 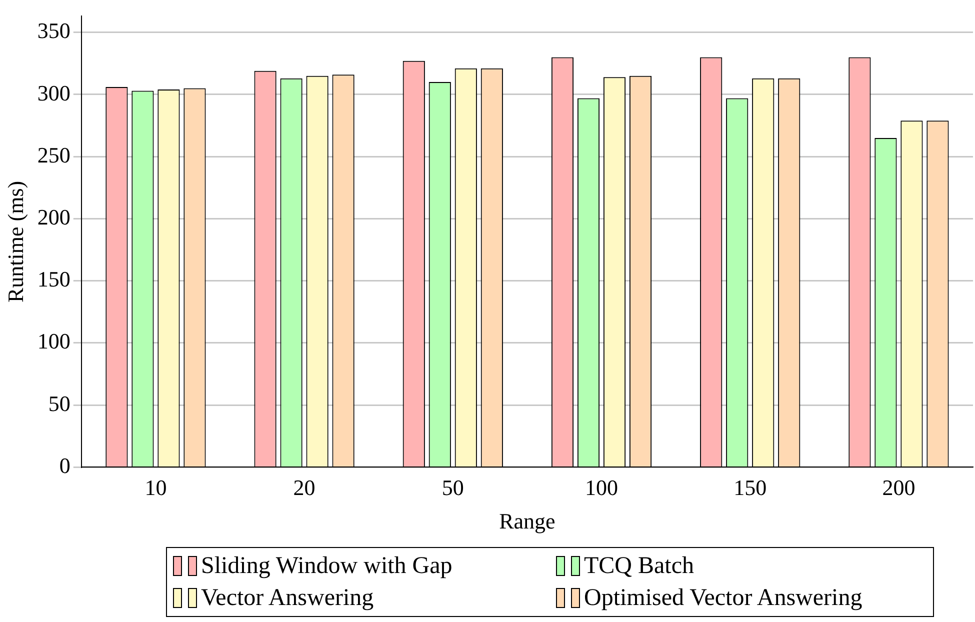 What do you see at coordinates (53, 93) in the screenshot?
I see `y-tick-label: 300` at bounding box center [53, 93].